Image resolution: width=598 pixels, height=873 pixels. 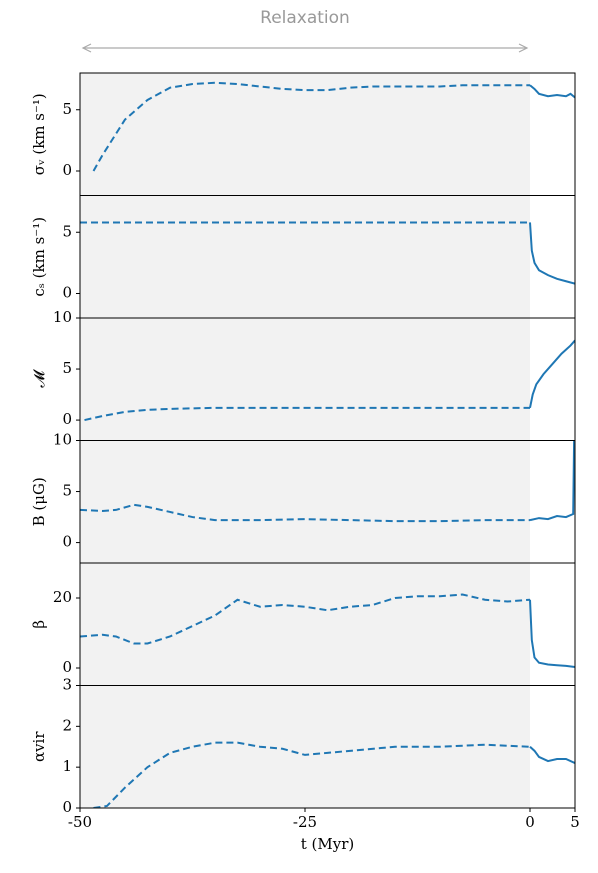 I want to click on y-axis-label: cₛ (km s⁻¹), so click(x=39, y=257).